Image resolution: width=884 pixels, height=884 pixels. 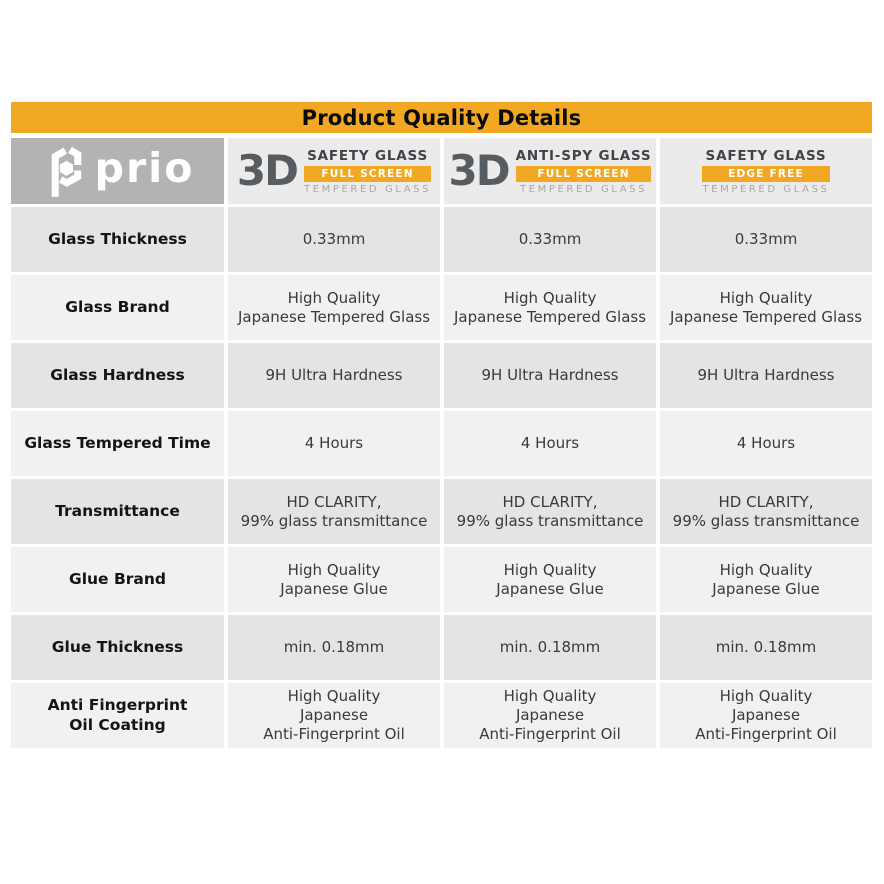 I want to click on row-label: Glass Brand, so click(x=117, y=307).